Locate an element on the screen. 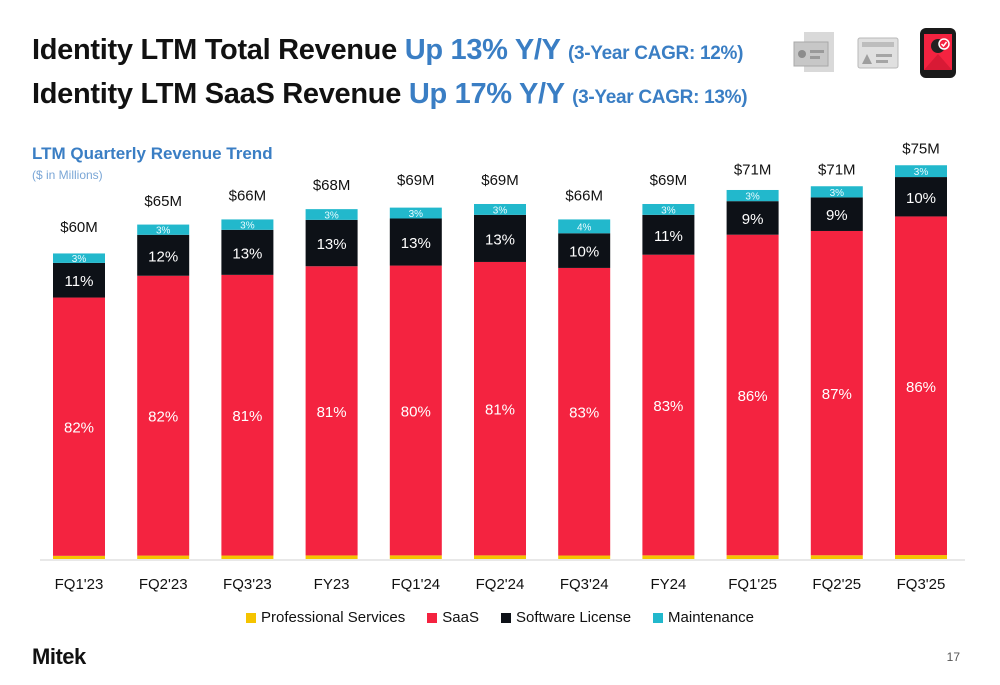  x-tick-label: FQ2'25 is located at coordinates (836, 584).